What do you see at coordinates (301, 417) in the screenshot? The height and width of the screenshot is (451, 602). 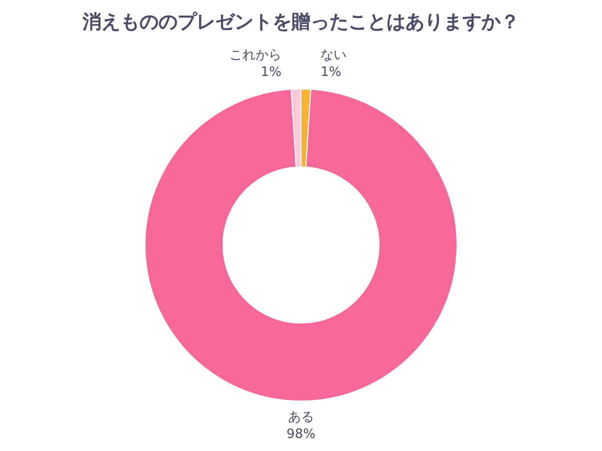 I see `slice-label: ある` at bounding box center [301, 417].